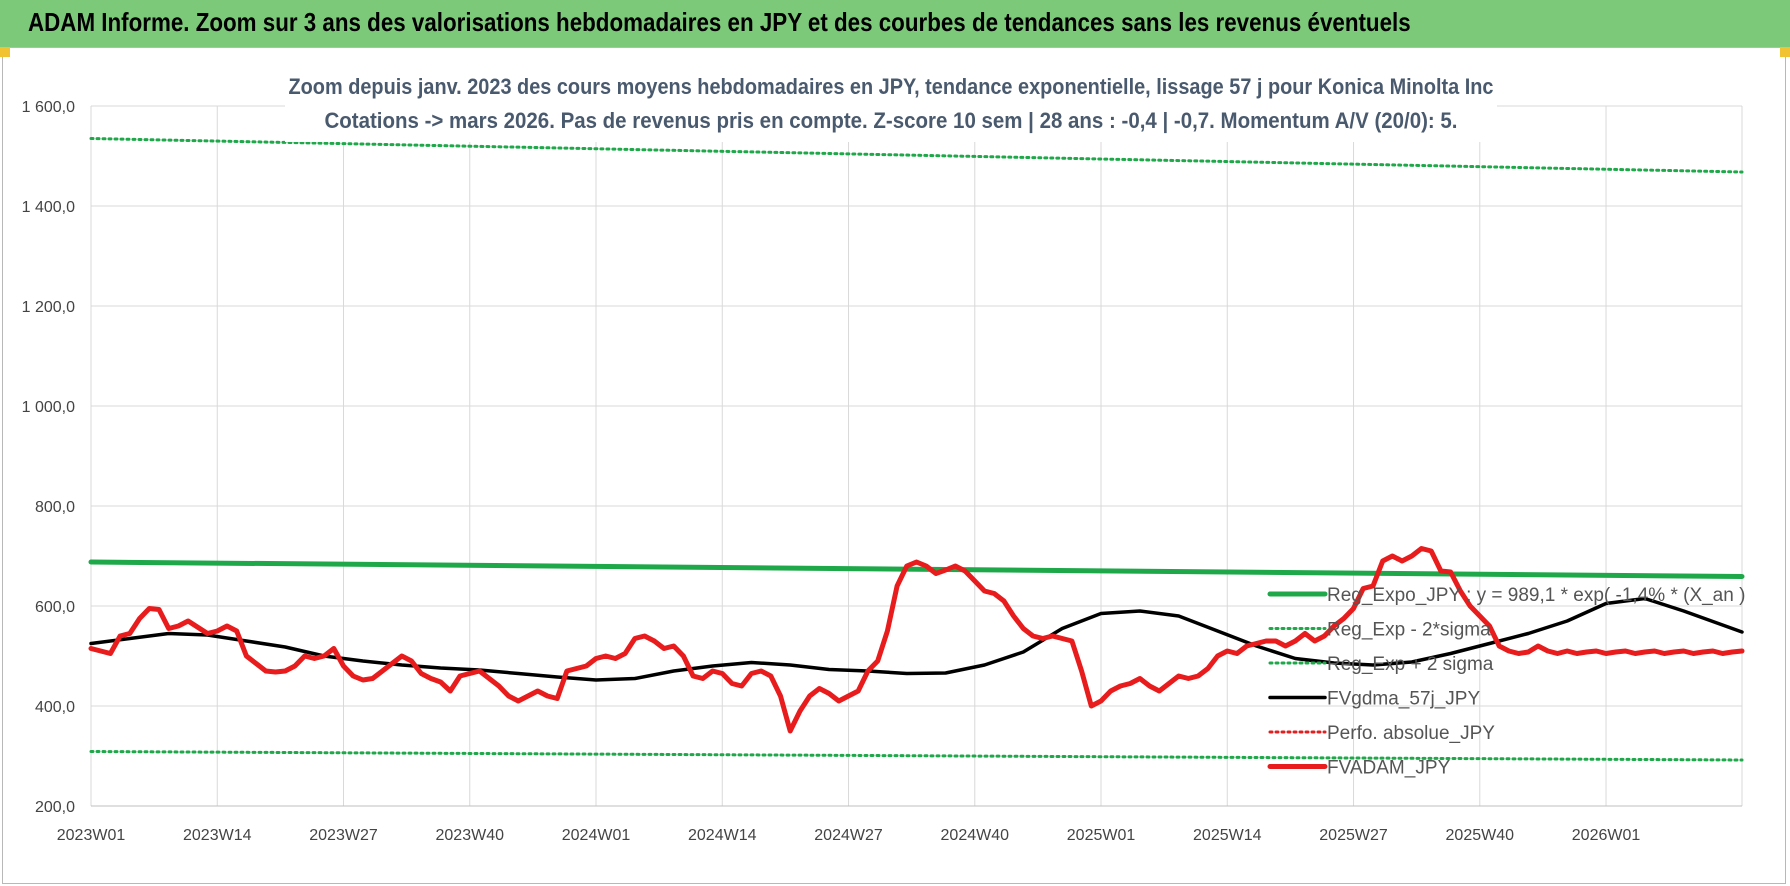  I want to click on x-tick-label: 2023W40, so click(470, 835).